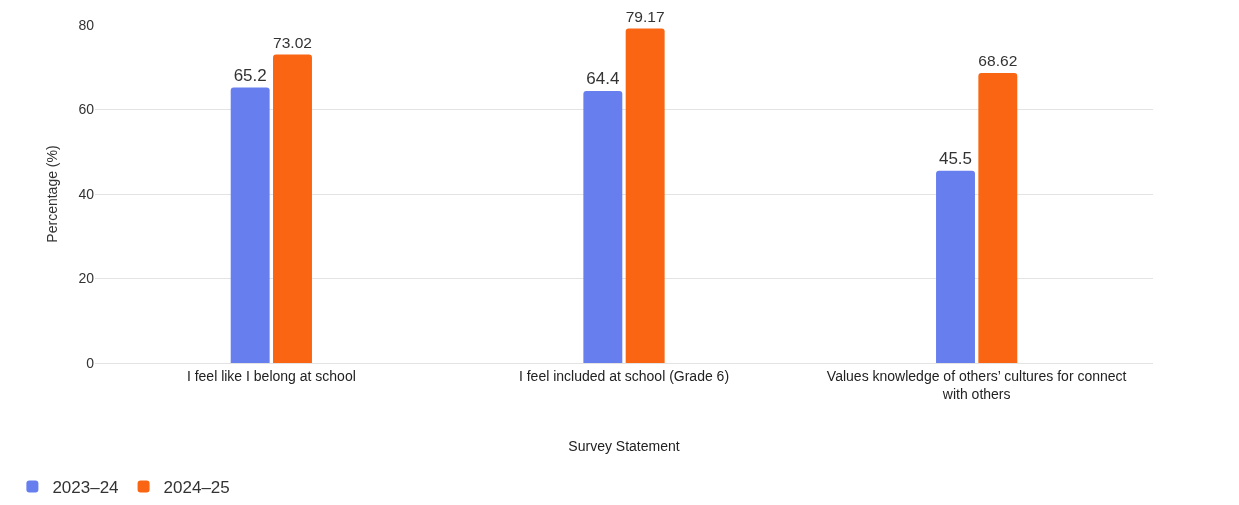  Describe the element at coordinates (624, 375) in the screenshot. I see `x-tick-label: I feel included at school (Grade 6)` at that location.